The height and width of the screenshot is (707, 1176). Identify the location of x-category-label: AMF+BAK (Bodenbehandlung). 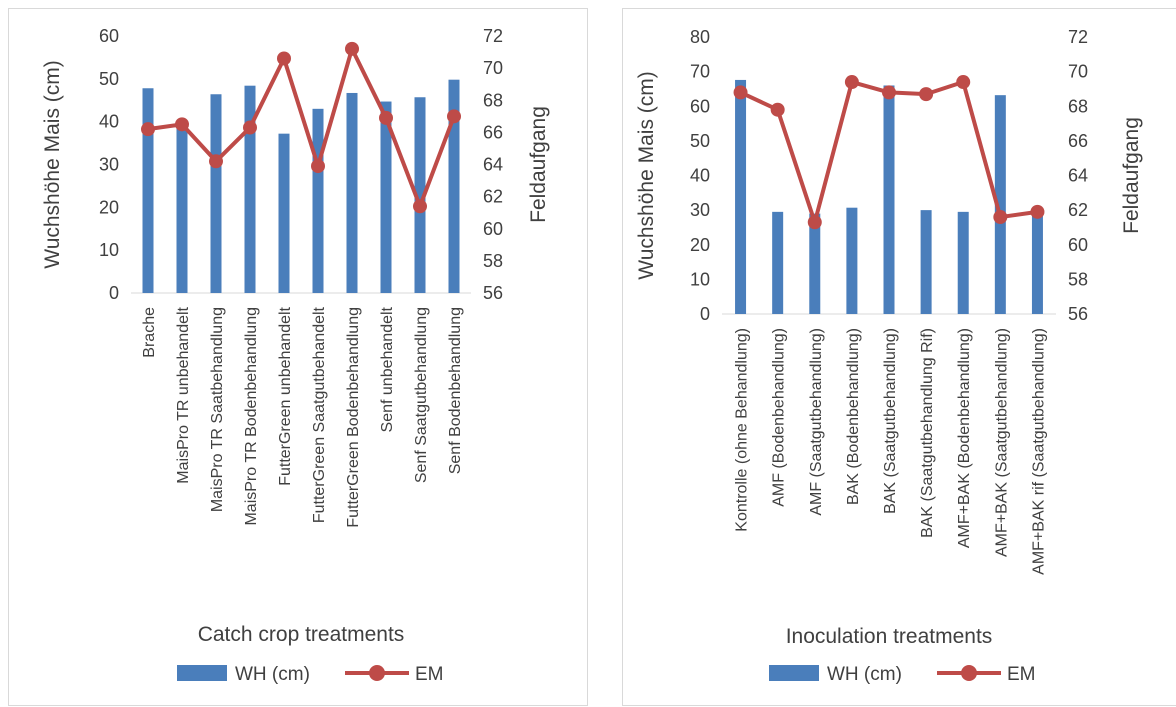
(964, 438).